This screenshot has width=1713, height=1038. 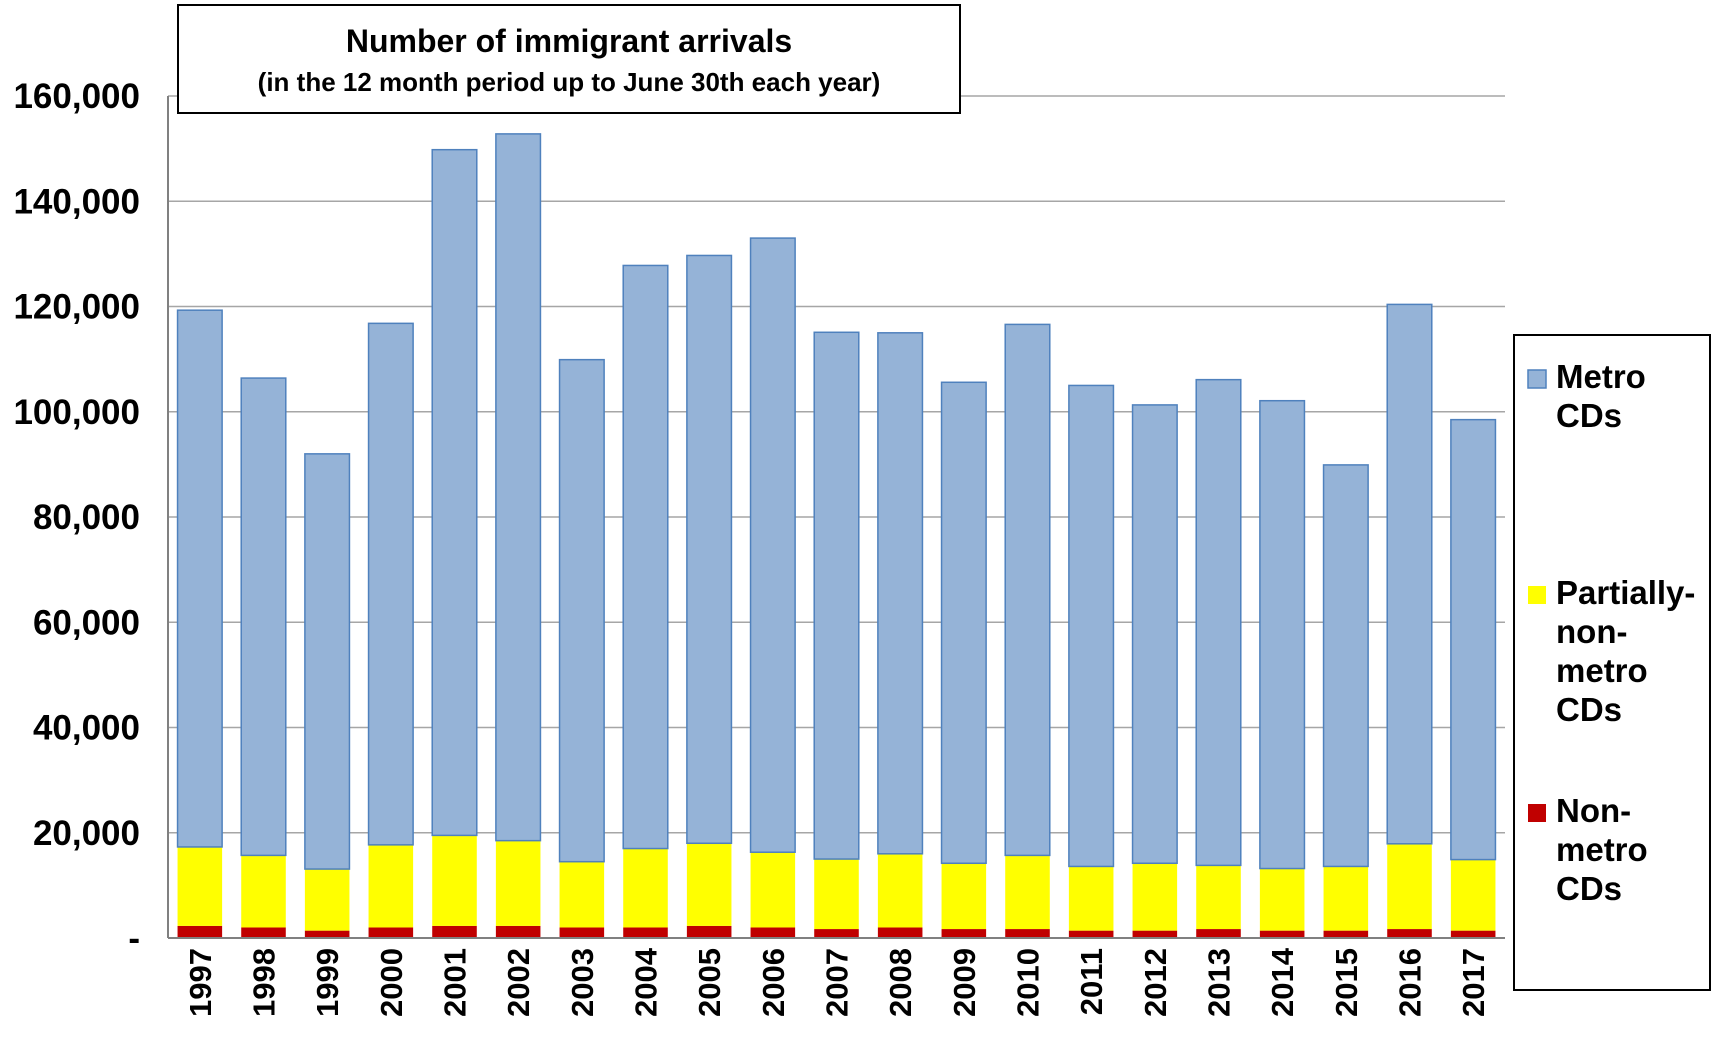 What do you see at coordinates (773, 932) in the screenshot?
I see `bar-non-metro-cds-2006` at bounding box center [773, 932].